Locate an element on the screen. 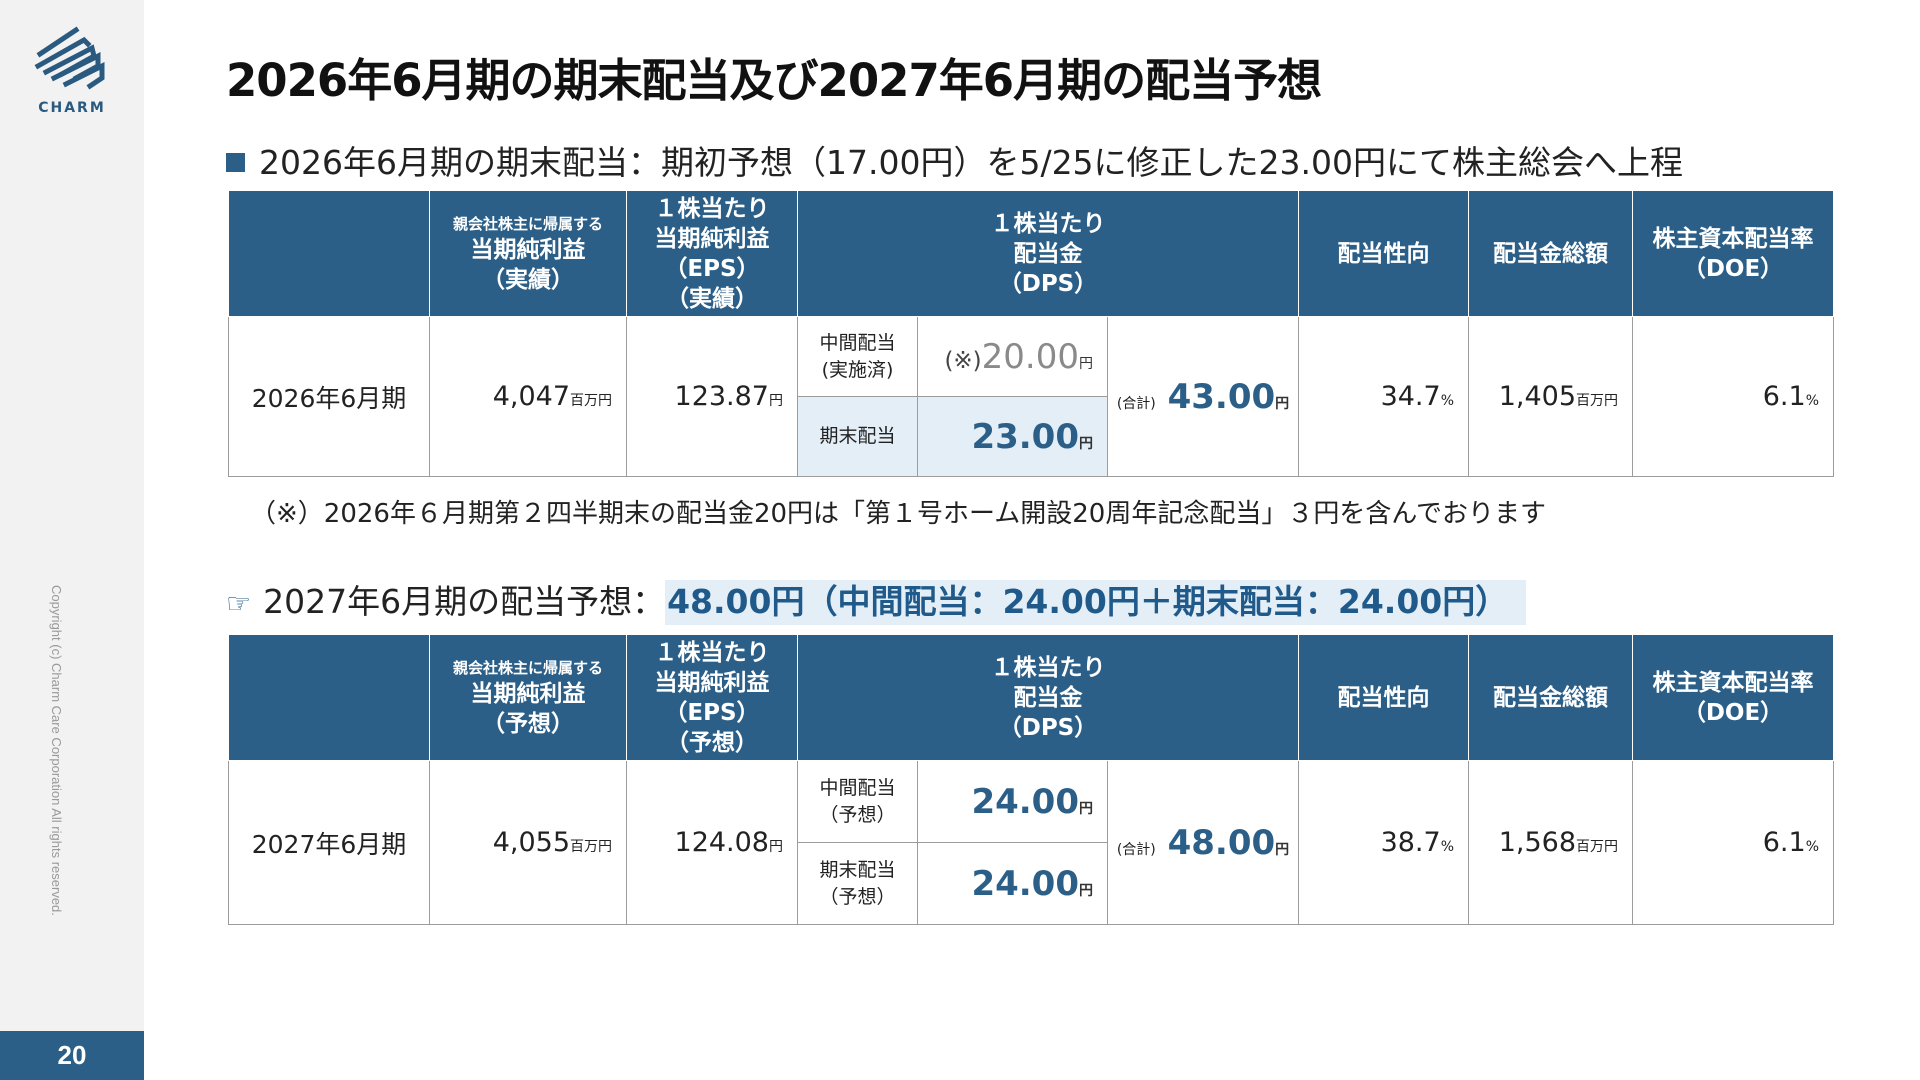  dps-total: (合計) 43.00円 is located at coordinates (1203, 396).